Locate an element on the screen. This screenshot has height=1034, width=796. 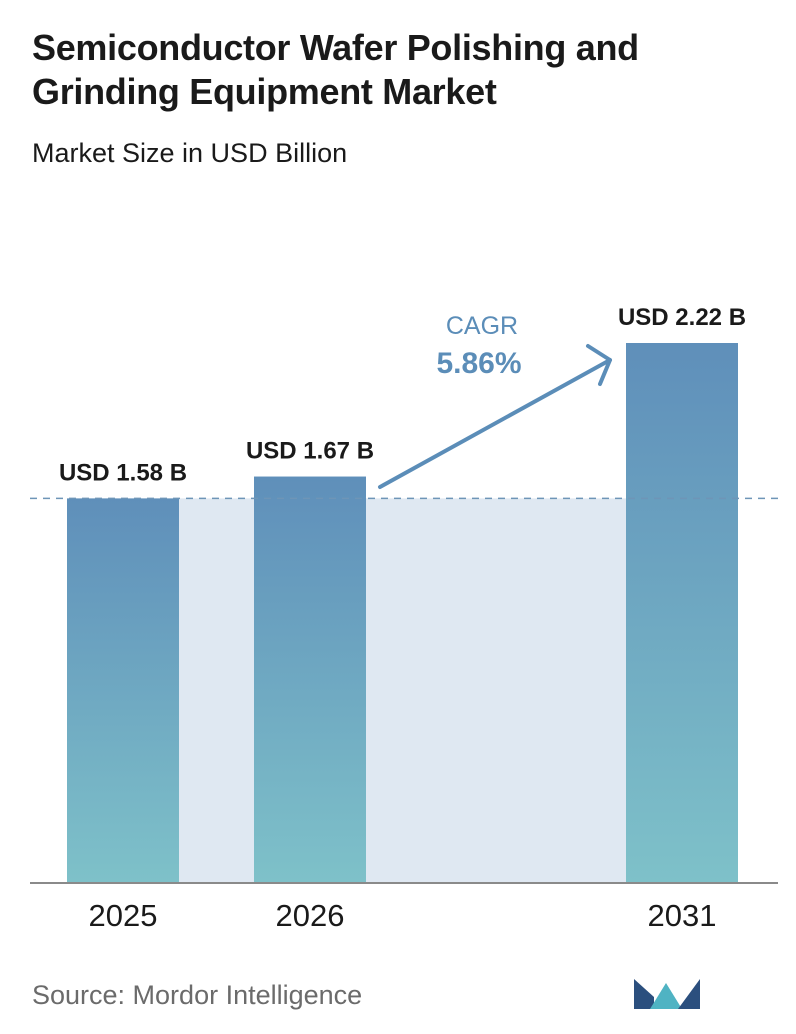
value-label-2031: USD 2.22 B is located at coordinates (682, 317).